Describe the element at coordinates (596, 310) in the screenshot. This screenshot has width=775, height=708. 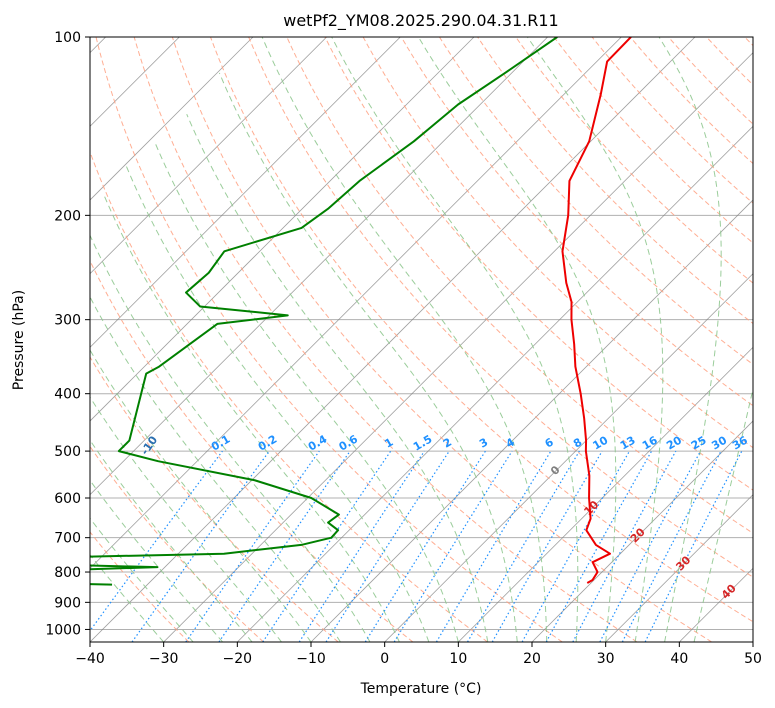
I see `temperature-profile` at that location.